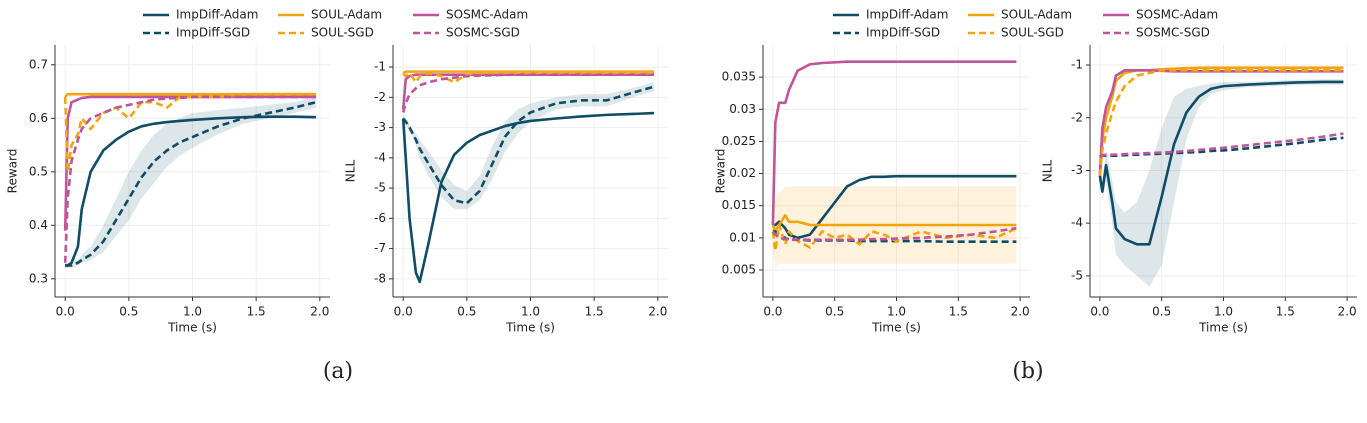 The image size is (1367, 423). Describe the element at coordinates (742, 237) in the screenshot. I see `y-tick-label: 0.01` at that location.